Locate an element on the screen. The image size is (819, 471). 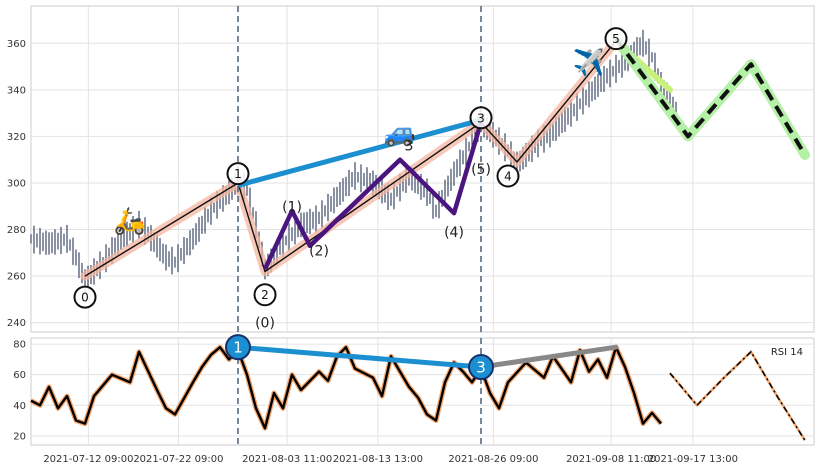
wave-sub-label: (1) is located at coordinates (292, 207).